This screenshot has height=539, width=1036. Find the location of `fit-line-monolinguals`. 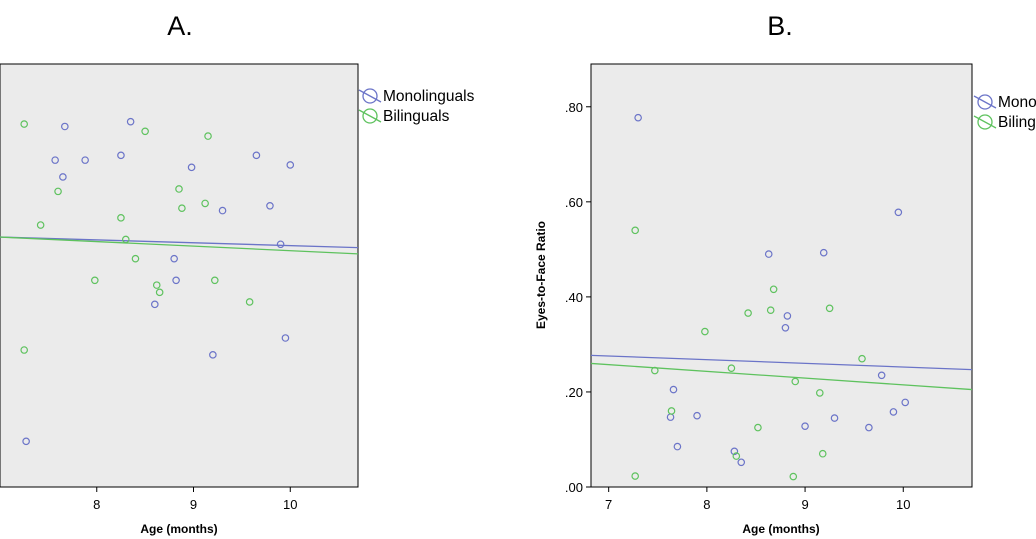

fit-line-monolinguals is located at coordinates (179, 242).